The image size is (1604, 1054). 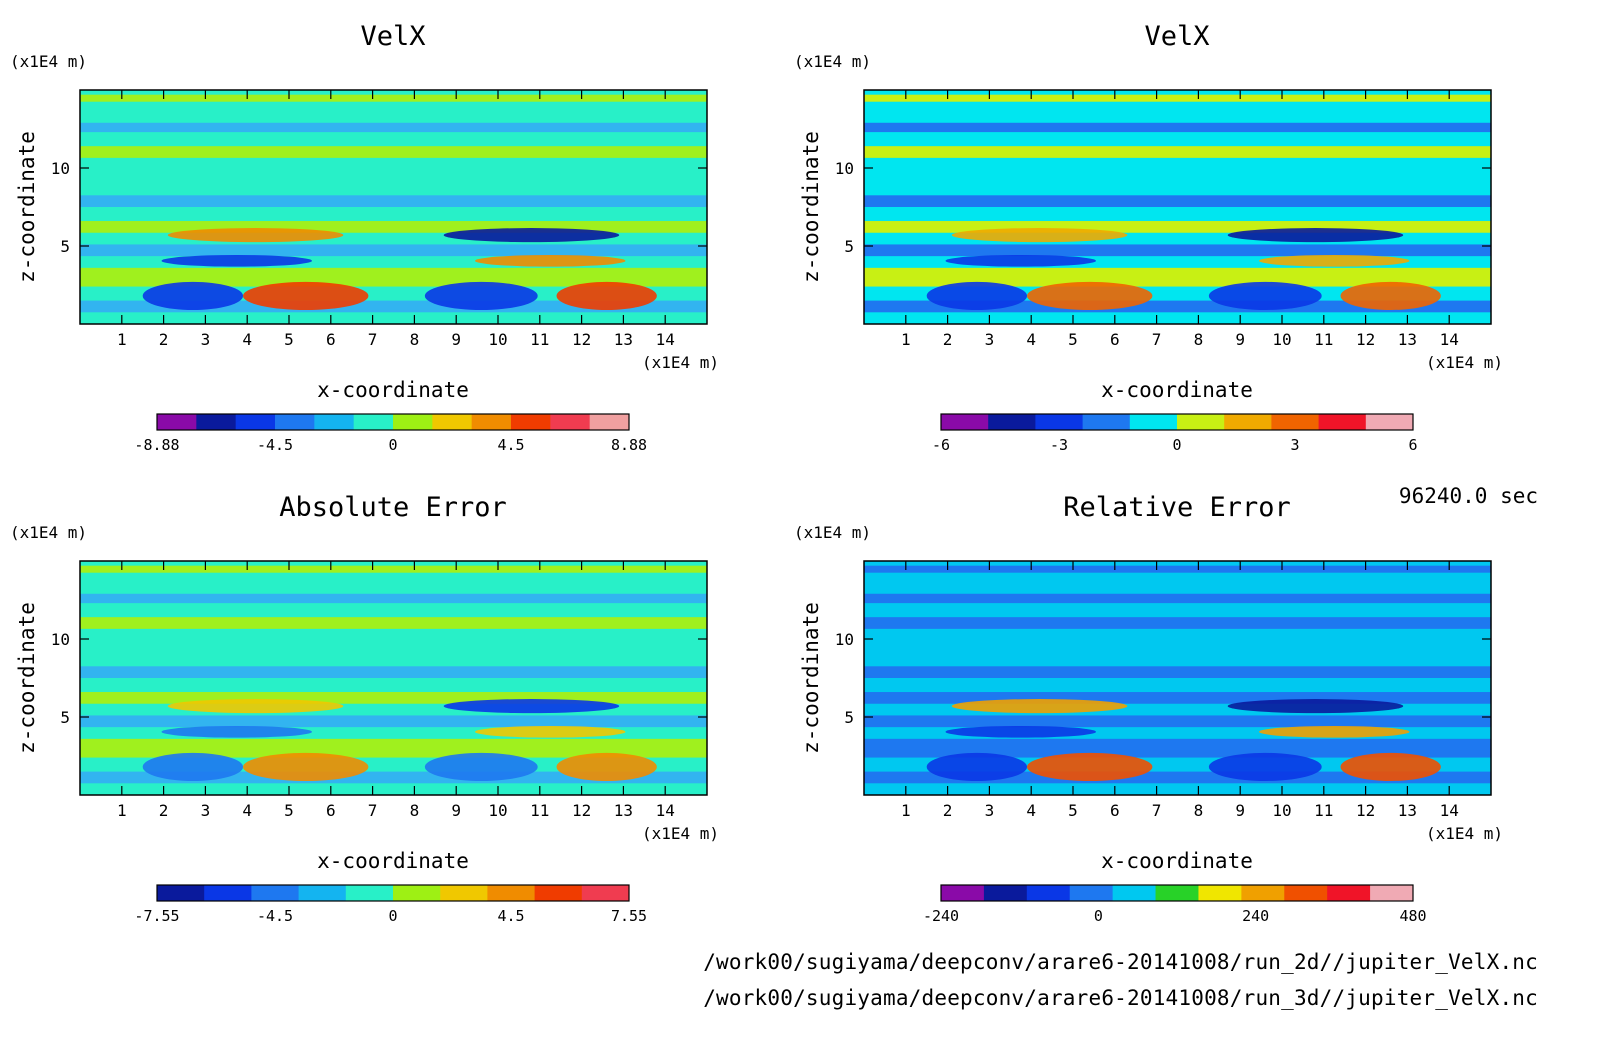 I want to click on y-tick-label: 10, so click(x=844, y=168).